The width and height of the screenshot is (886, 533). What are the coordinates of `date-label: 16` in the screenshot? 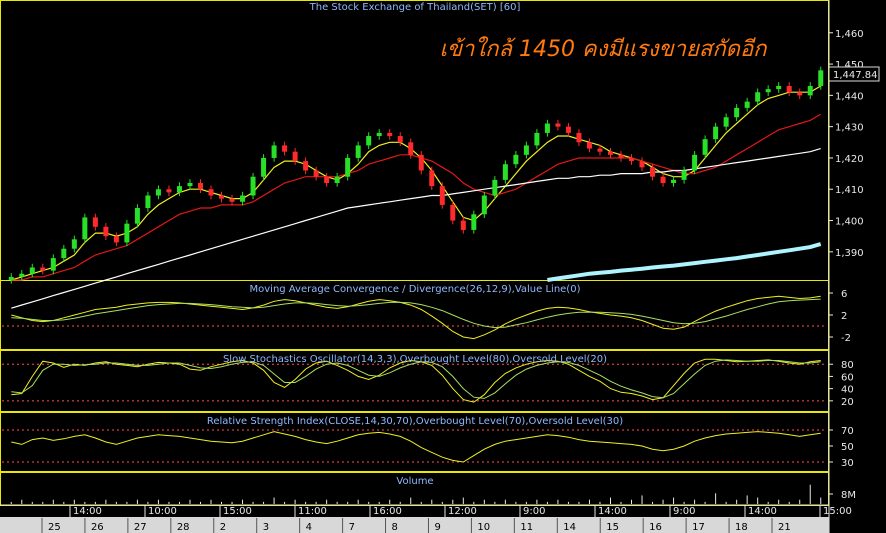 It's located at (655, 527).